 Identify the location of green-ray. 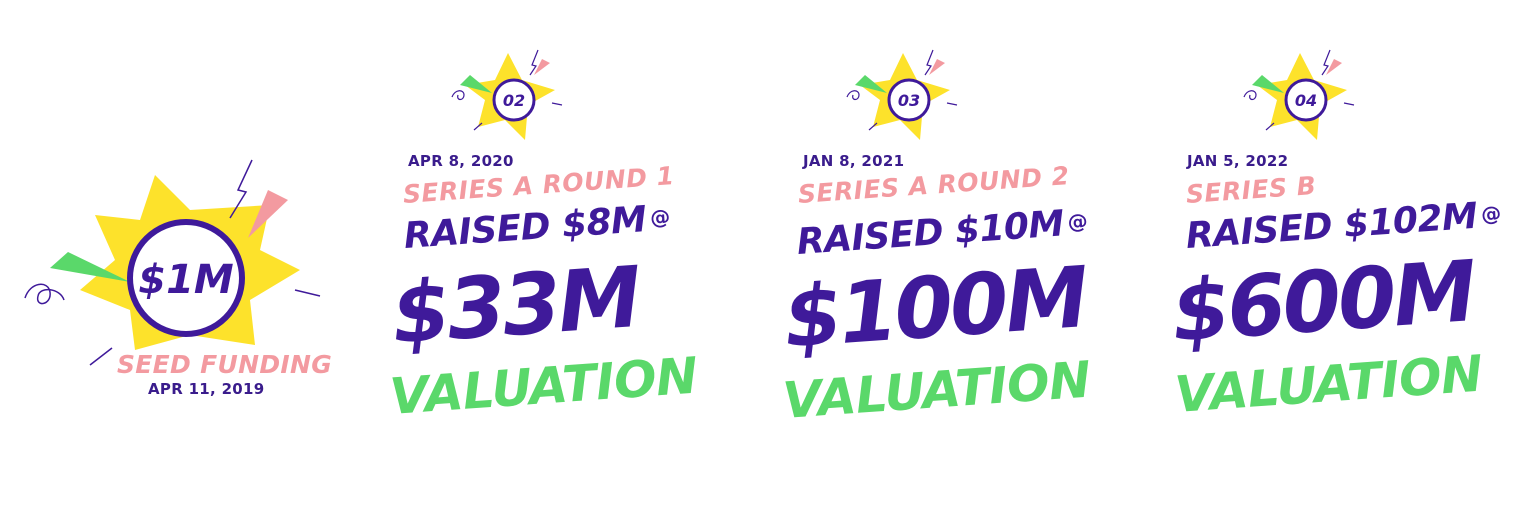
(90, 267).